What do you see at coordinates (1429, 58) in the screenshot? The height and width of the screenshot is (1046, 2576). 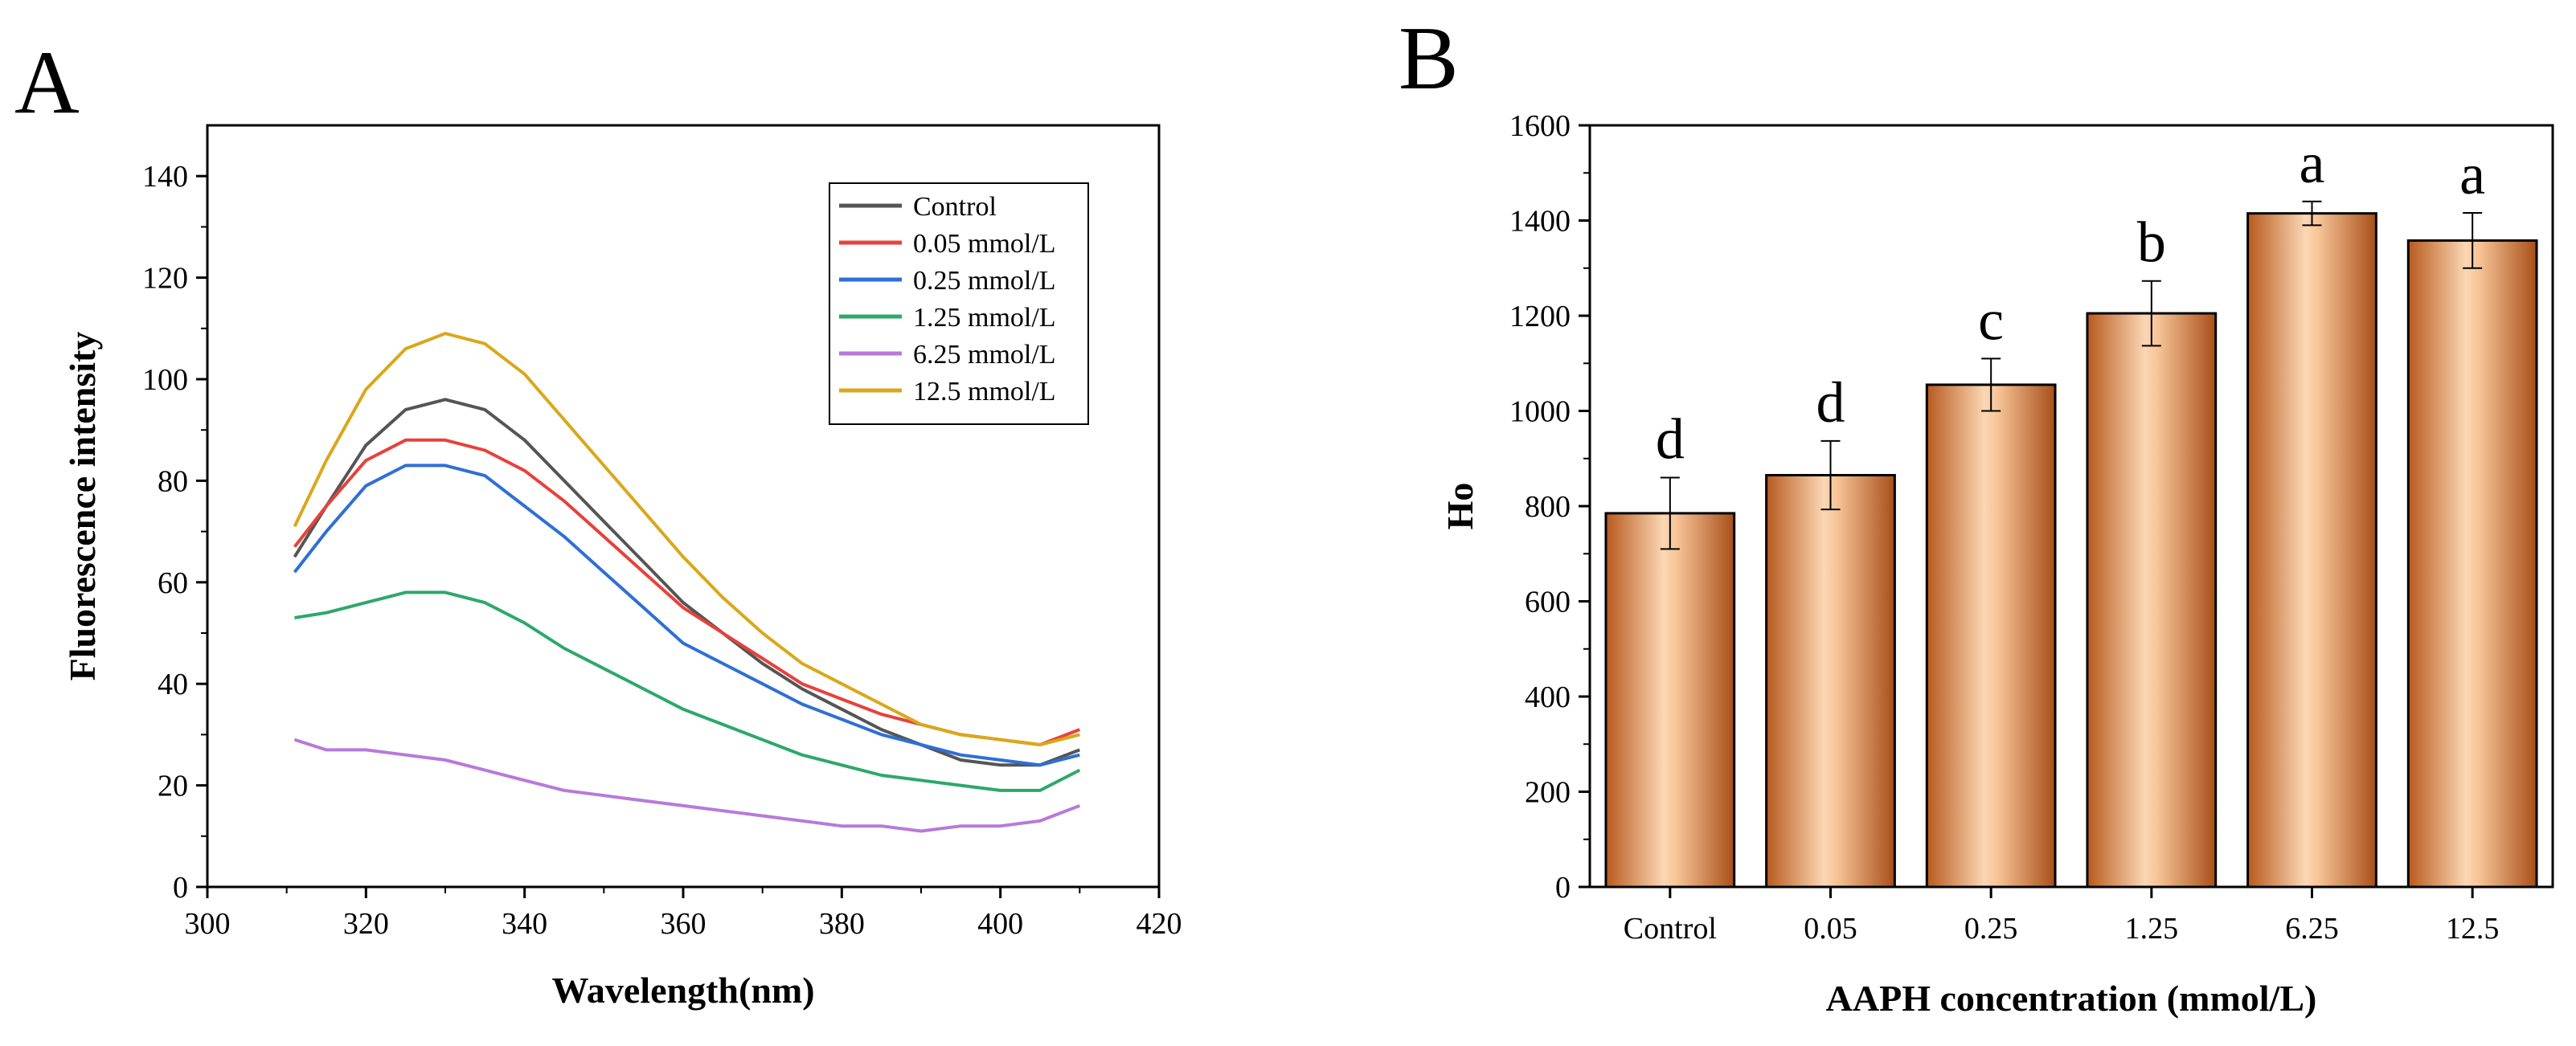 I see `panel-label-b: B` at bounding box center [1429, 58].